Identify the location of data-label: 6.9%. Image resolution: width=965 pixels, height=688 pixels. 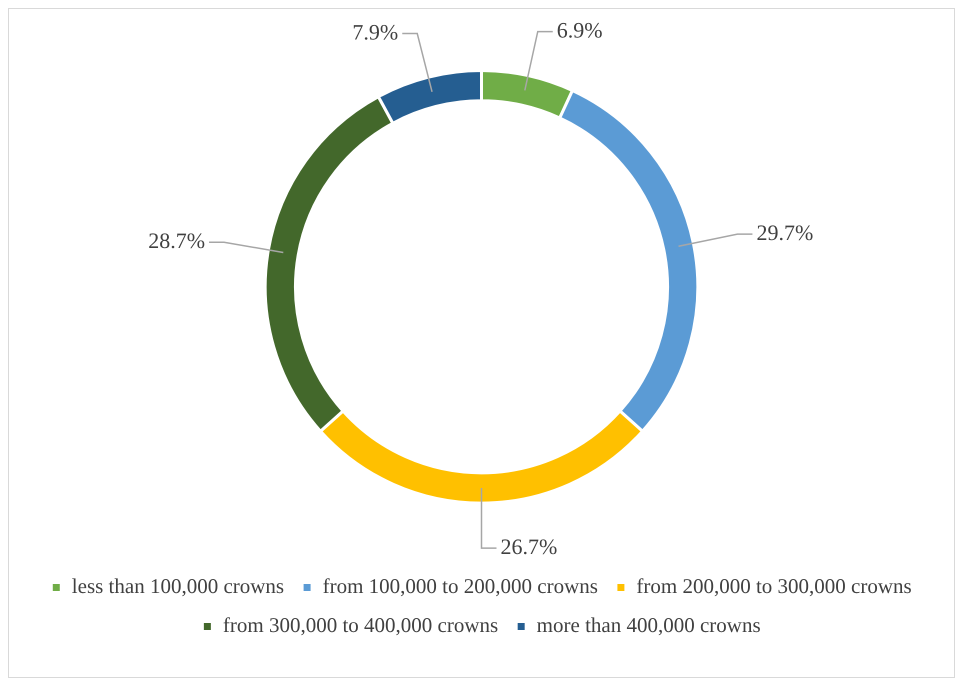
(579, 29).